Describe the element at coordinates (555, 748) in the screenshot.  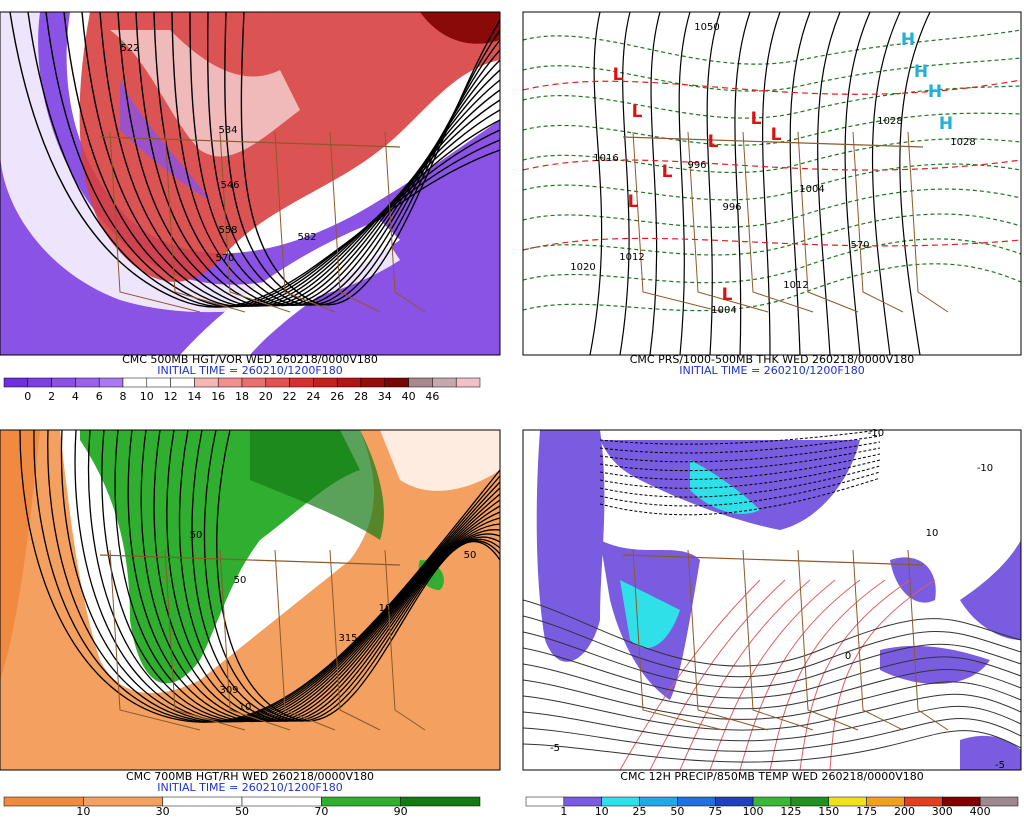
I see `contour-label: -5` at that location.